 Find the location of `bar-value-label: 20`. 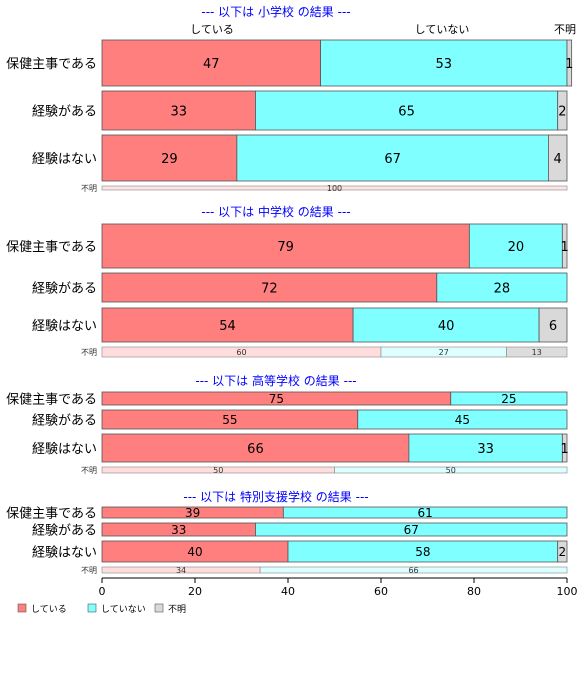

bar-value-label: 20 is located at coordinates (516, 247).